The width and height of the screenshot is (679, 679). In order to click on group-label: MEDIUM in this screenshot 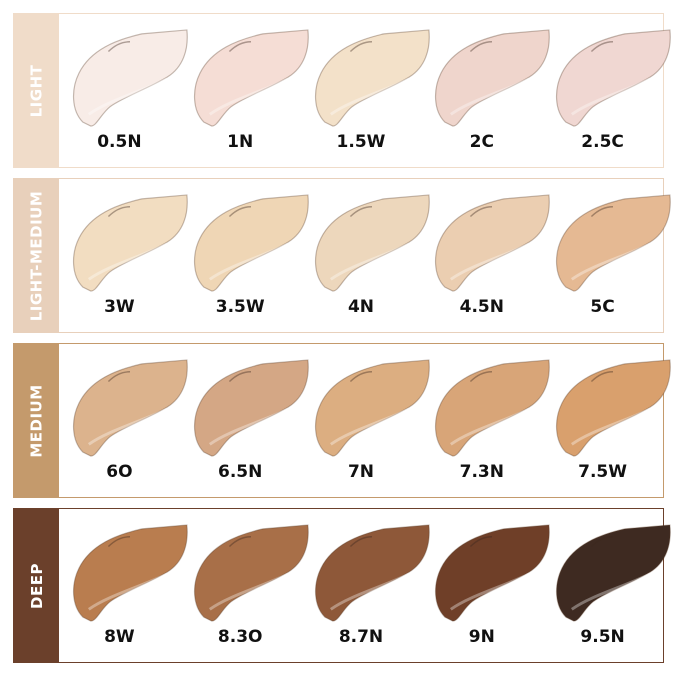, I will do `click(36, 420)`.